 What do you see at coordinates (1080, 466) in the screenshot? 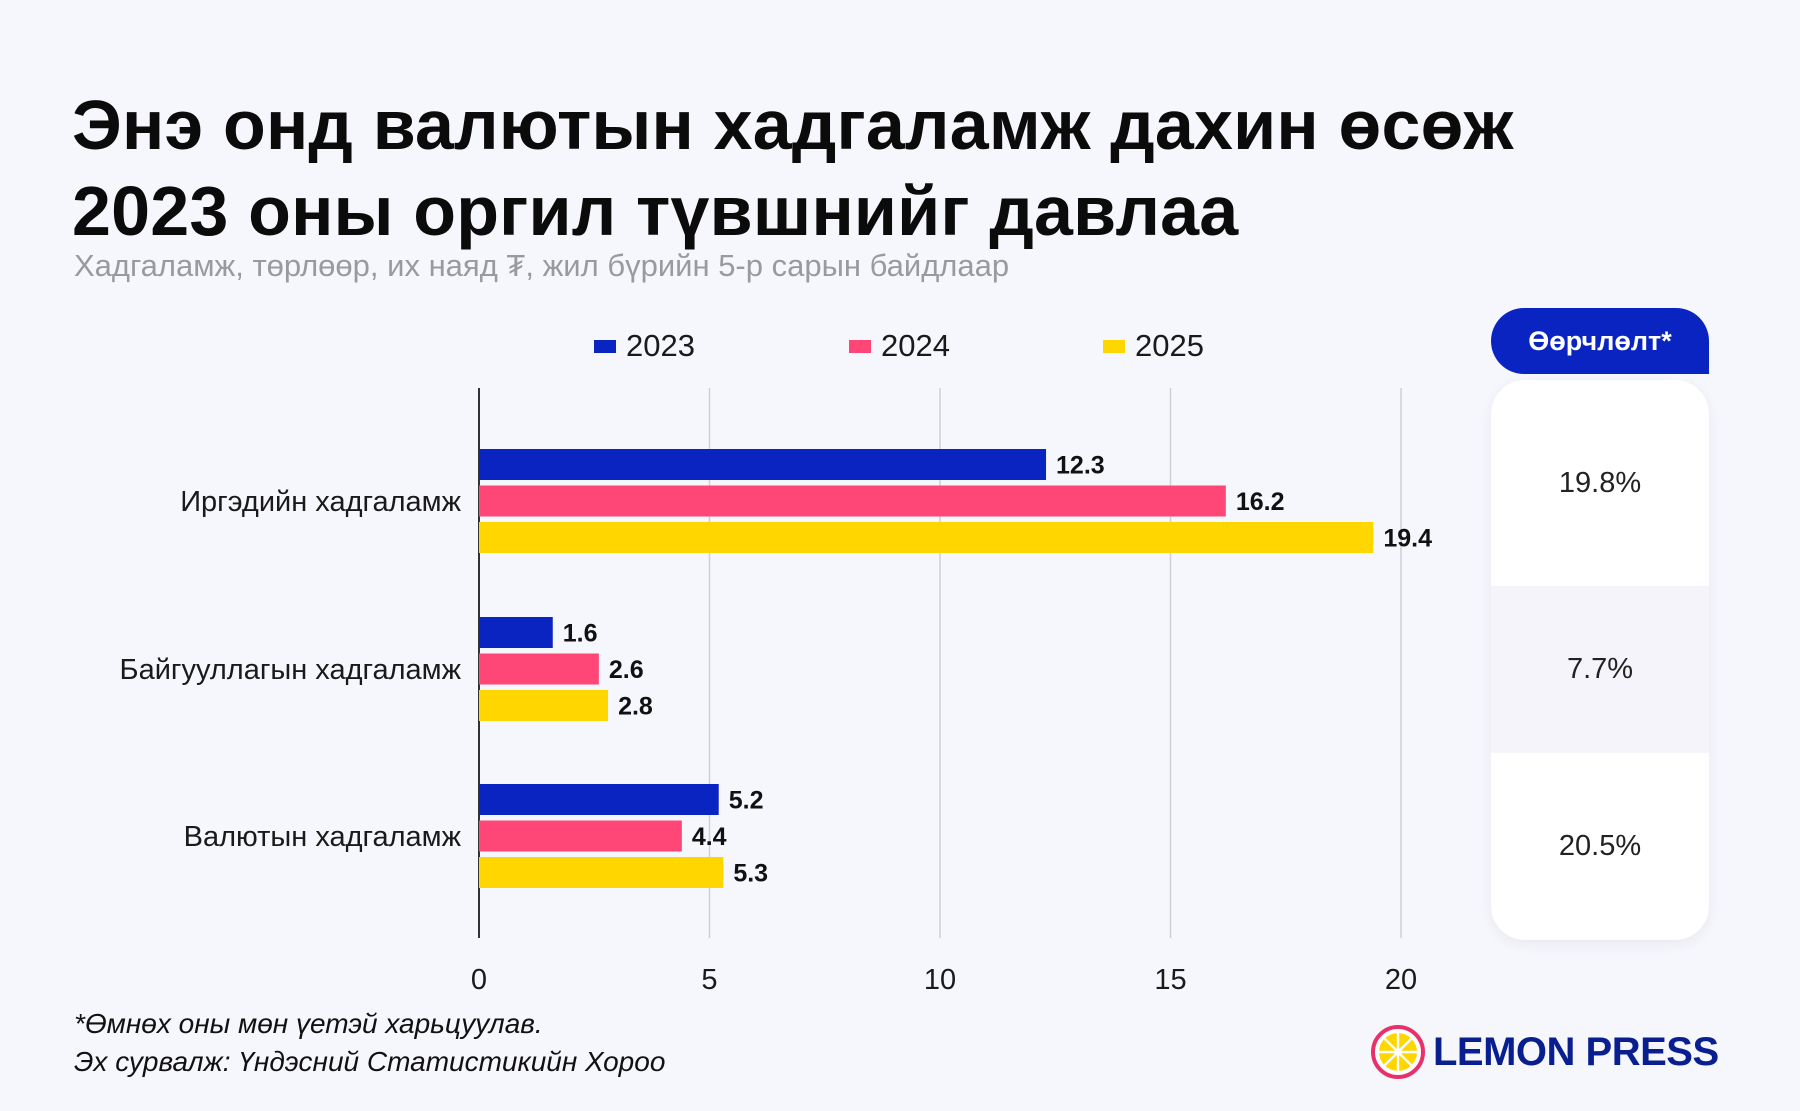
I see `bar-value-label: 12.3` at bounding box center [1080, 466].